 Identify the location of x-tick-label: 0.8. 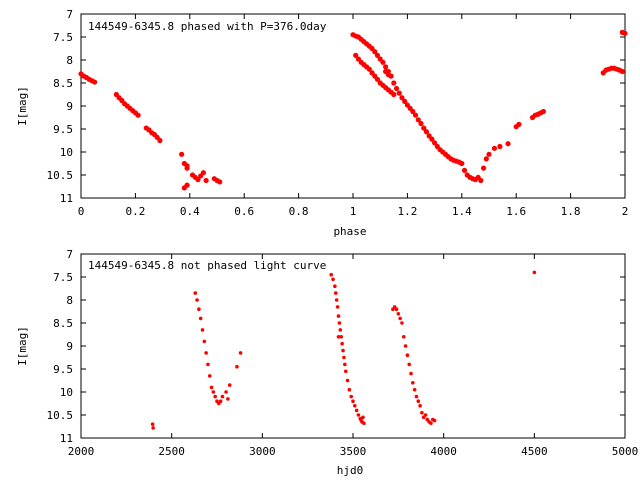
(299, 211).